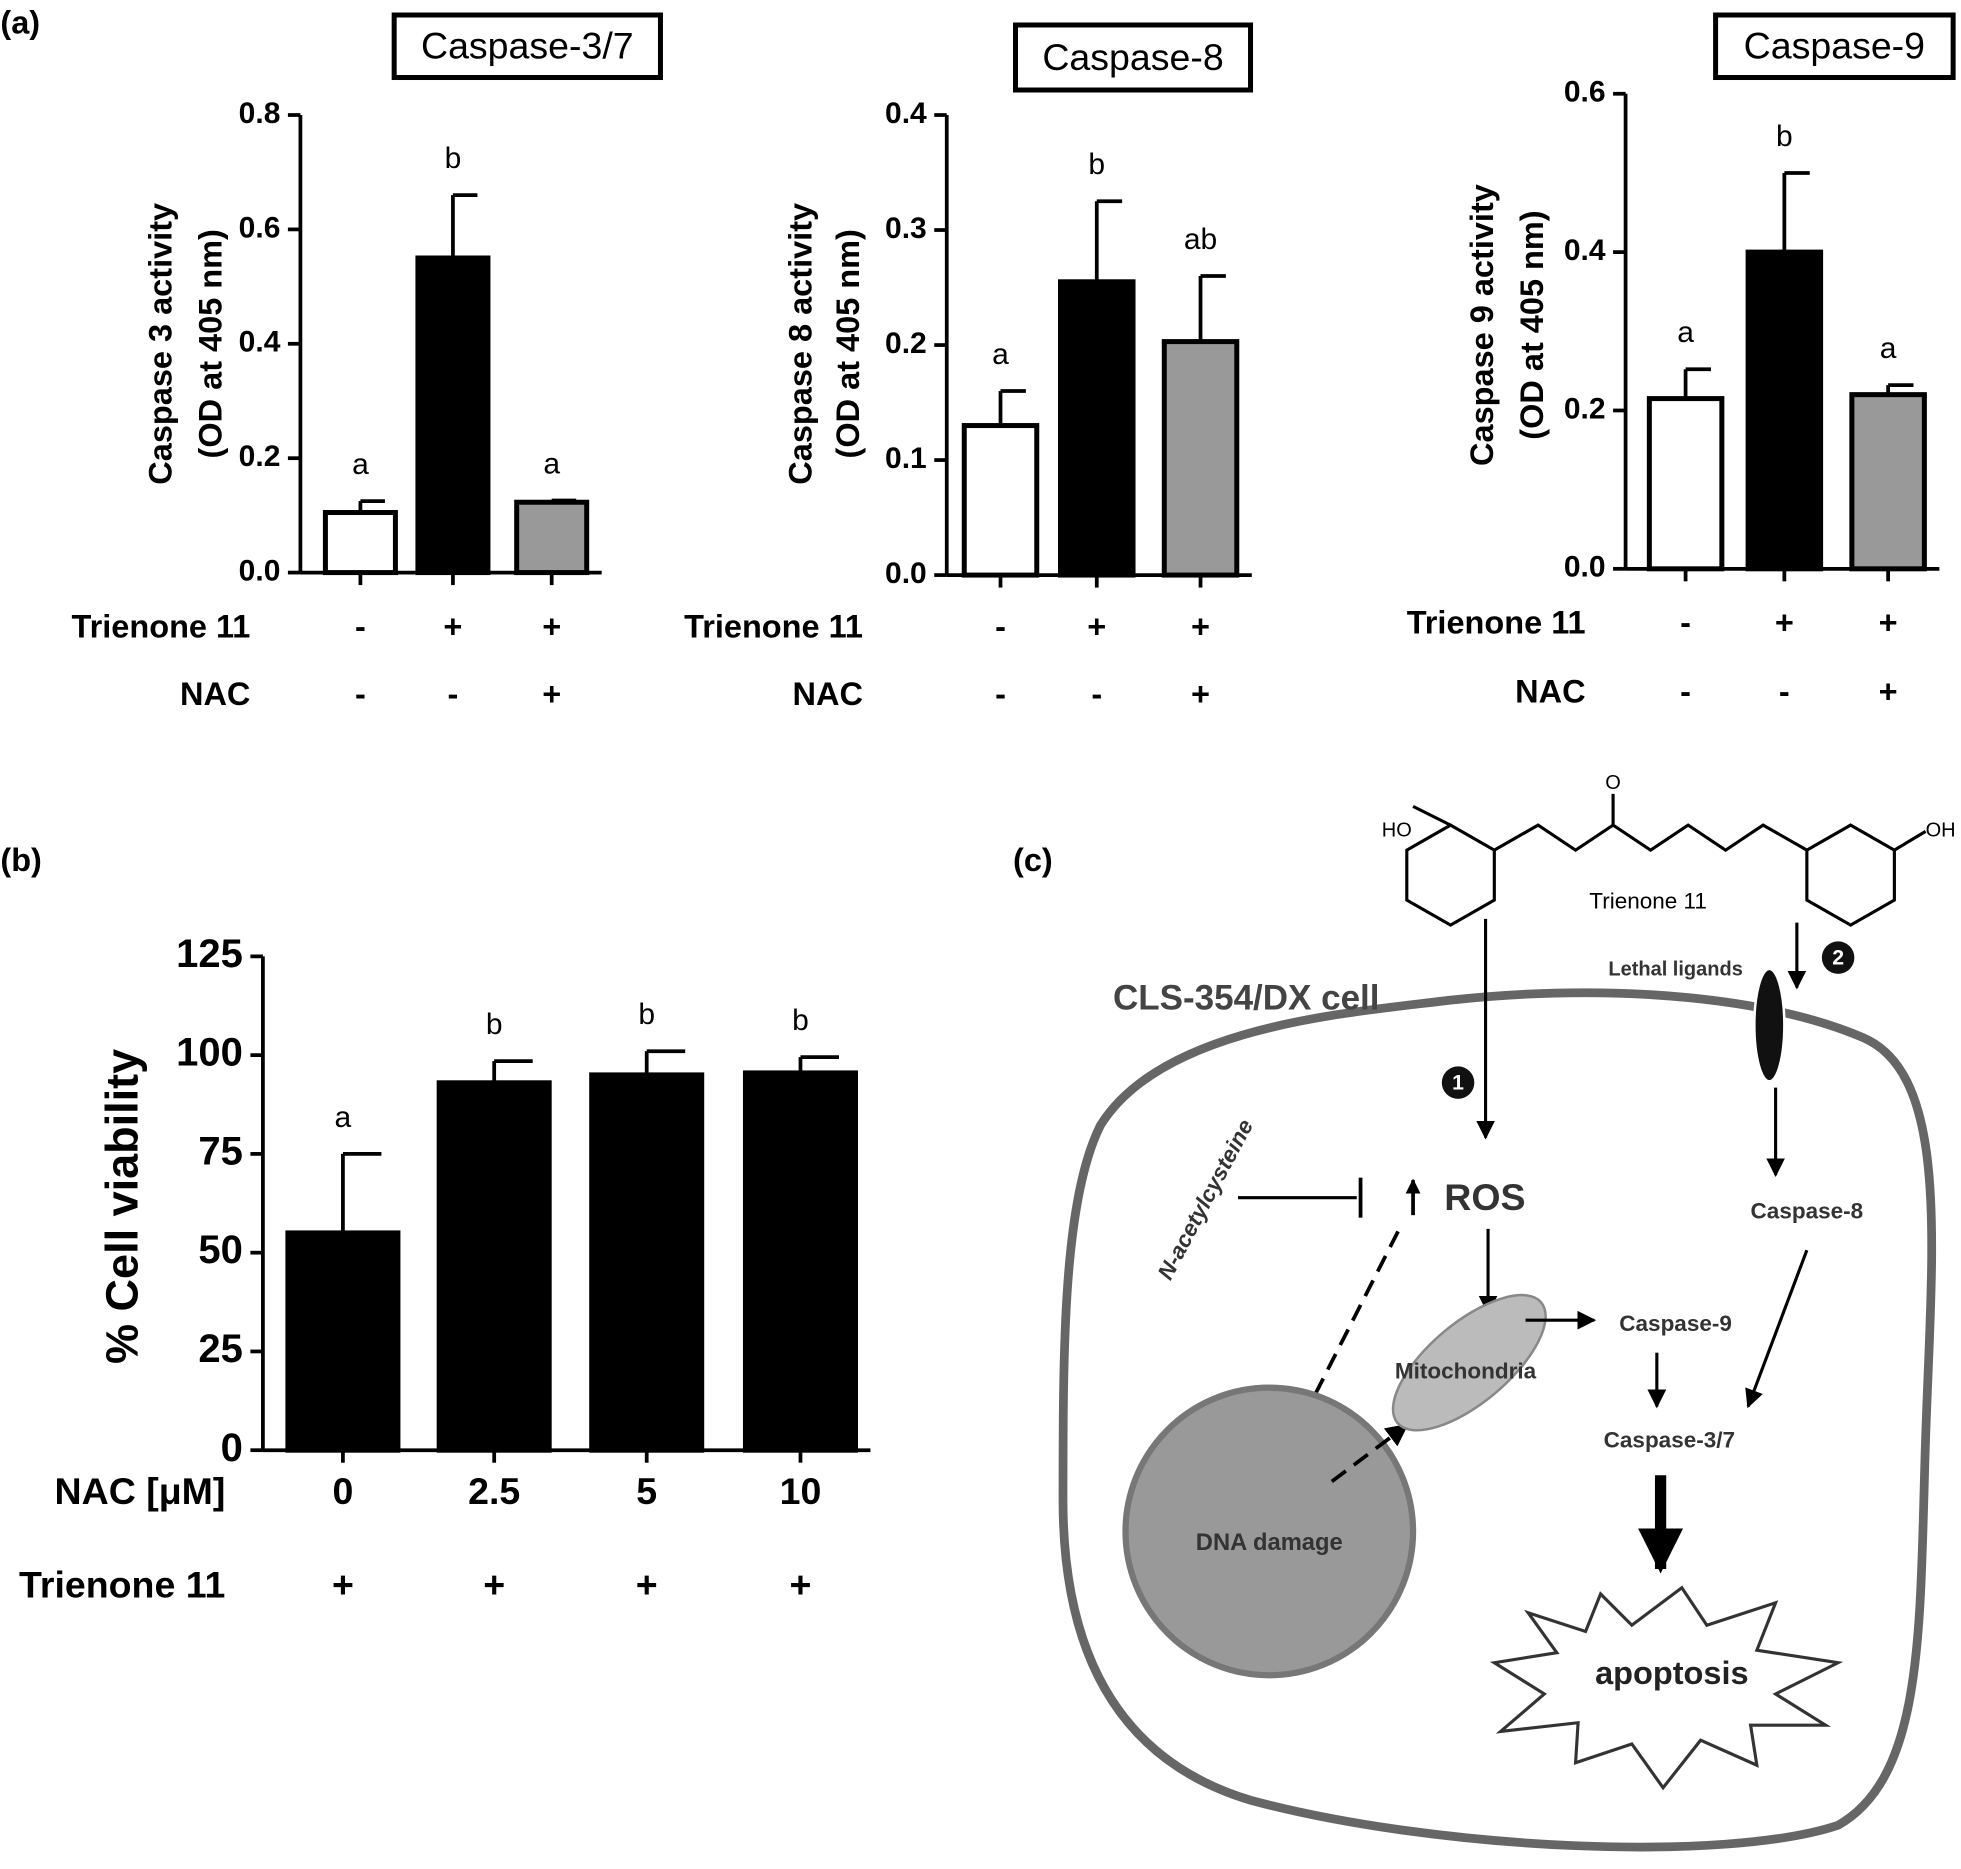 The width and height of the screenshot is (1961, 1869). Describe the element at coordinates (220, 1250) in the screenshot. I see `y-tick-label: 50` at that location.